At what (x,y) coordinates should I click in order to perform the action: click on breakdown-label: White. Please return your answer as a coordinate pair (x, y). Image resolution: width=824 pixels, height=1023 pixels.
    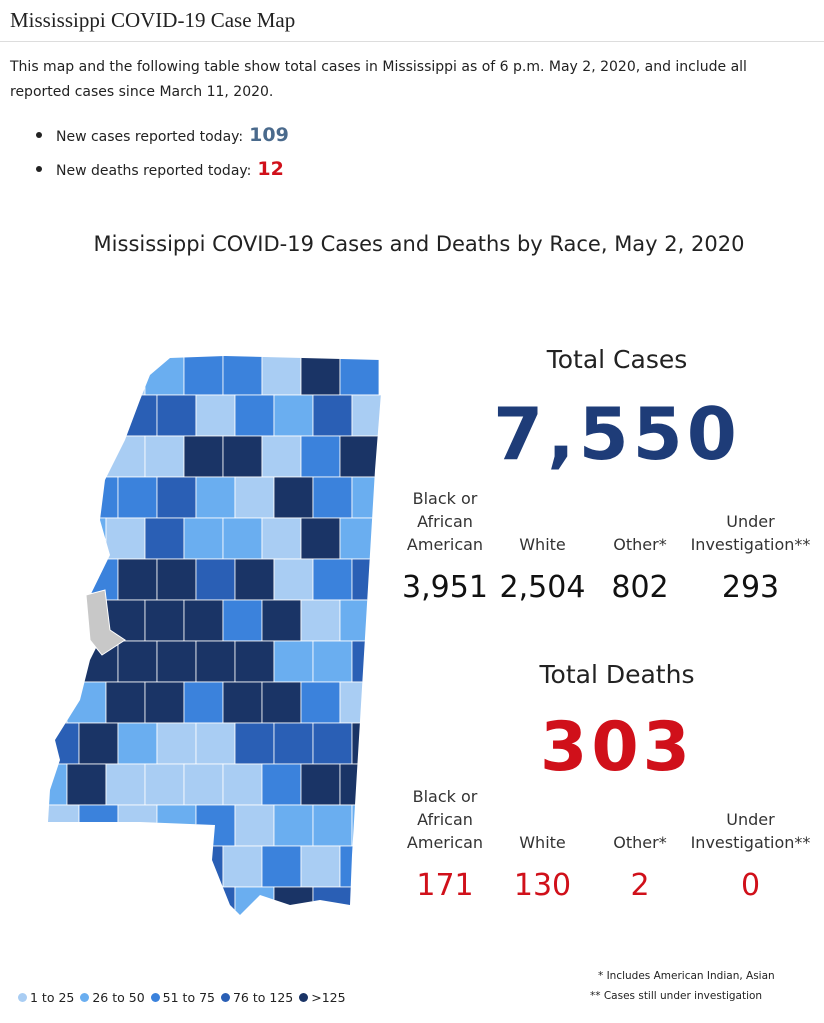
    Looking at the image, I should click on (542, 842).